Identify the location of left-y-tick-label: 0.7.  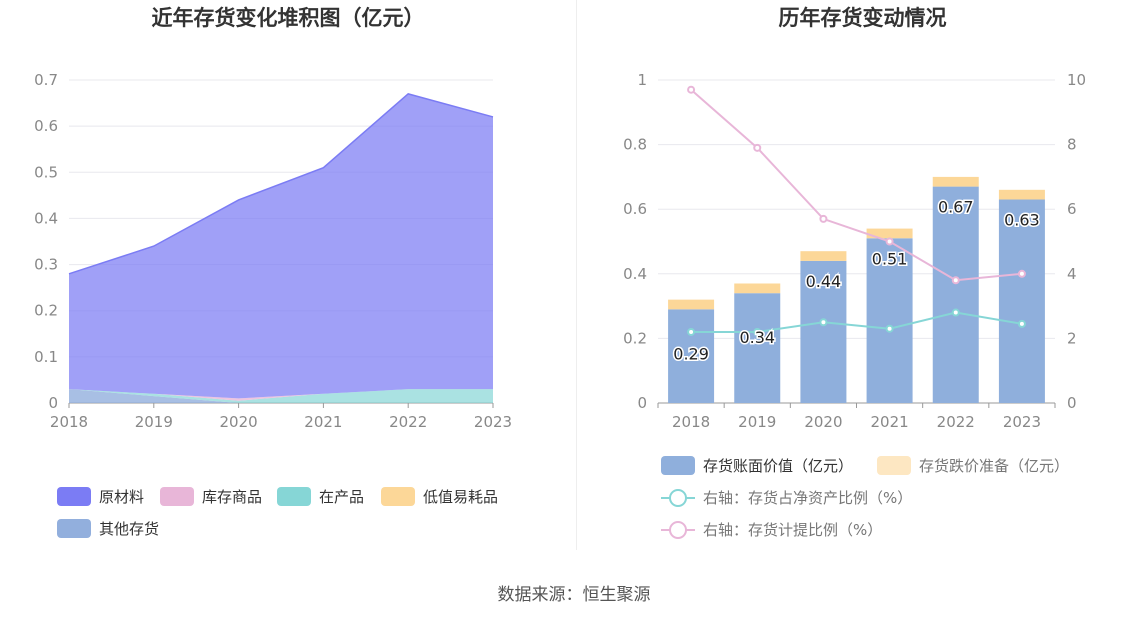
(46, 80).